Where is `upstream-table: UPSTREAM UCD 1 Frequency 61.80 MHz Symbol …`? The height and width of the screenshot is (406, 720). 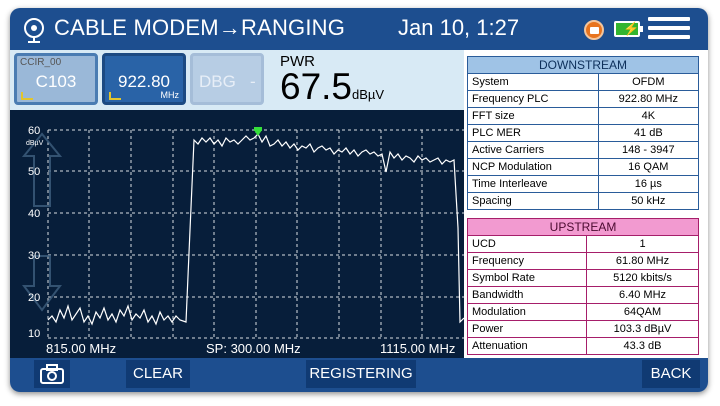 upstream-table: UPSTREAM UCD 1 Frequency 61.80 MHz Symbol … is located at coordinates (582, 286).